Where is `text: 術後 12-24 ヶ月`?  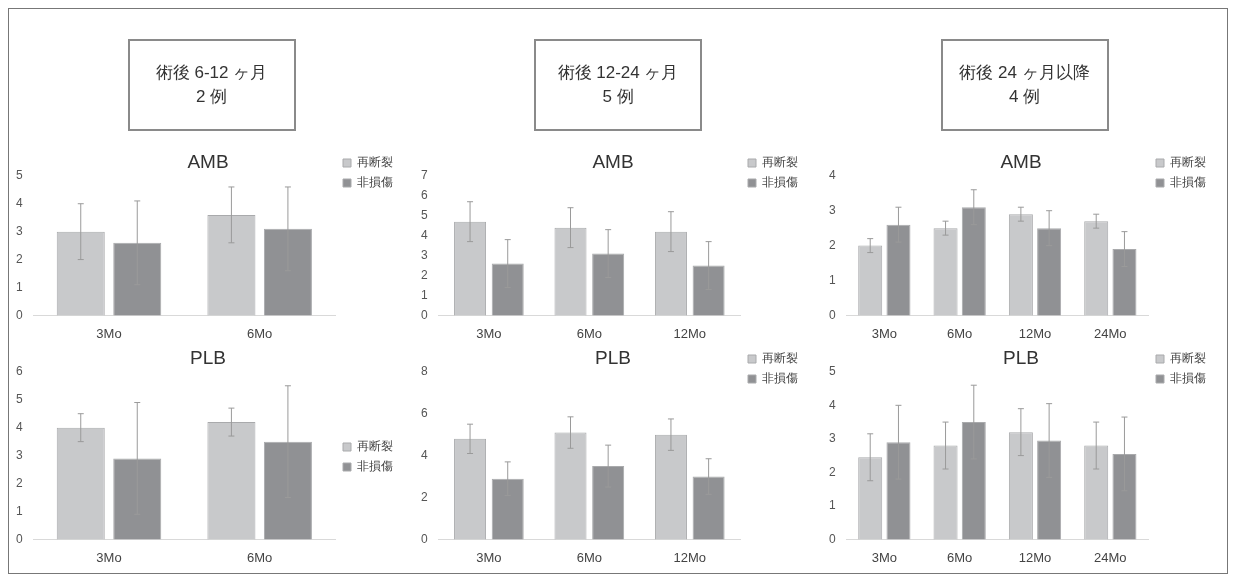 text: 術後 12-24 ヶ月 is located at coordinates (618, 73).